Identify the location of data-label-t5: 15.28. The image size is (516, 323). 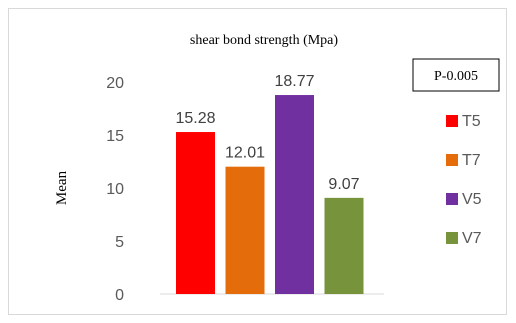
(195, 118).